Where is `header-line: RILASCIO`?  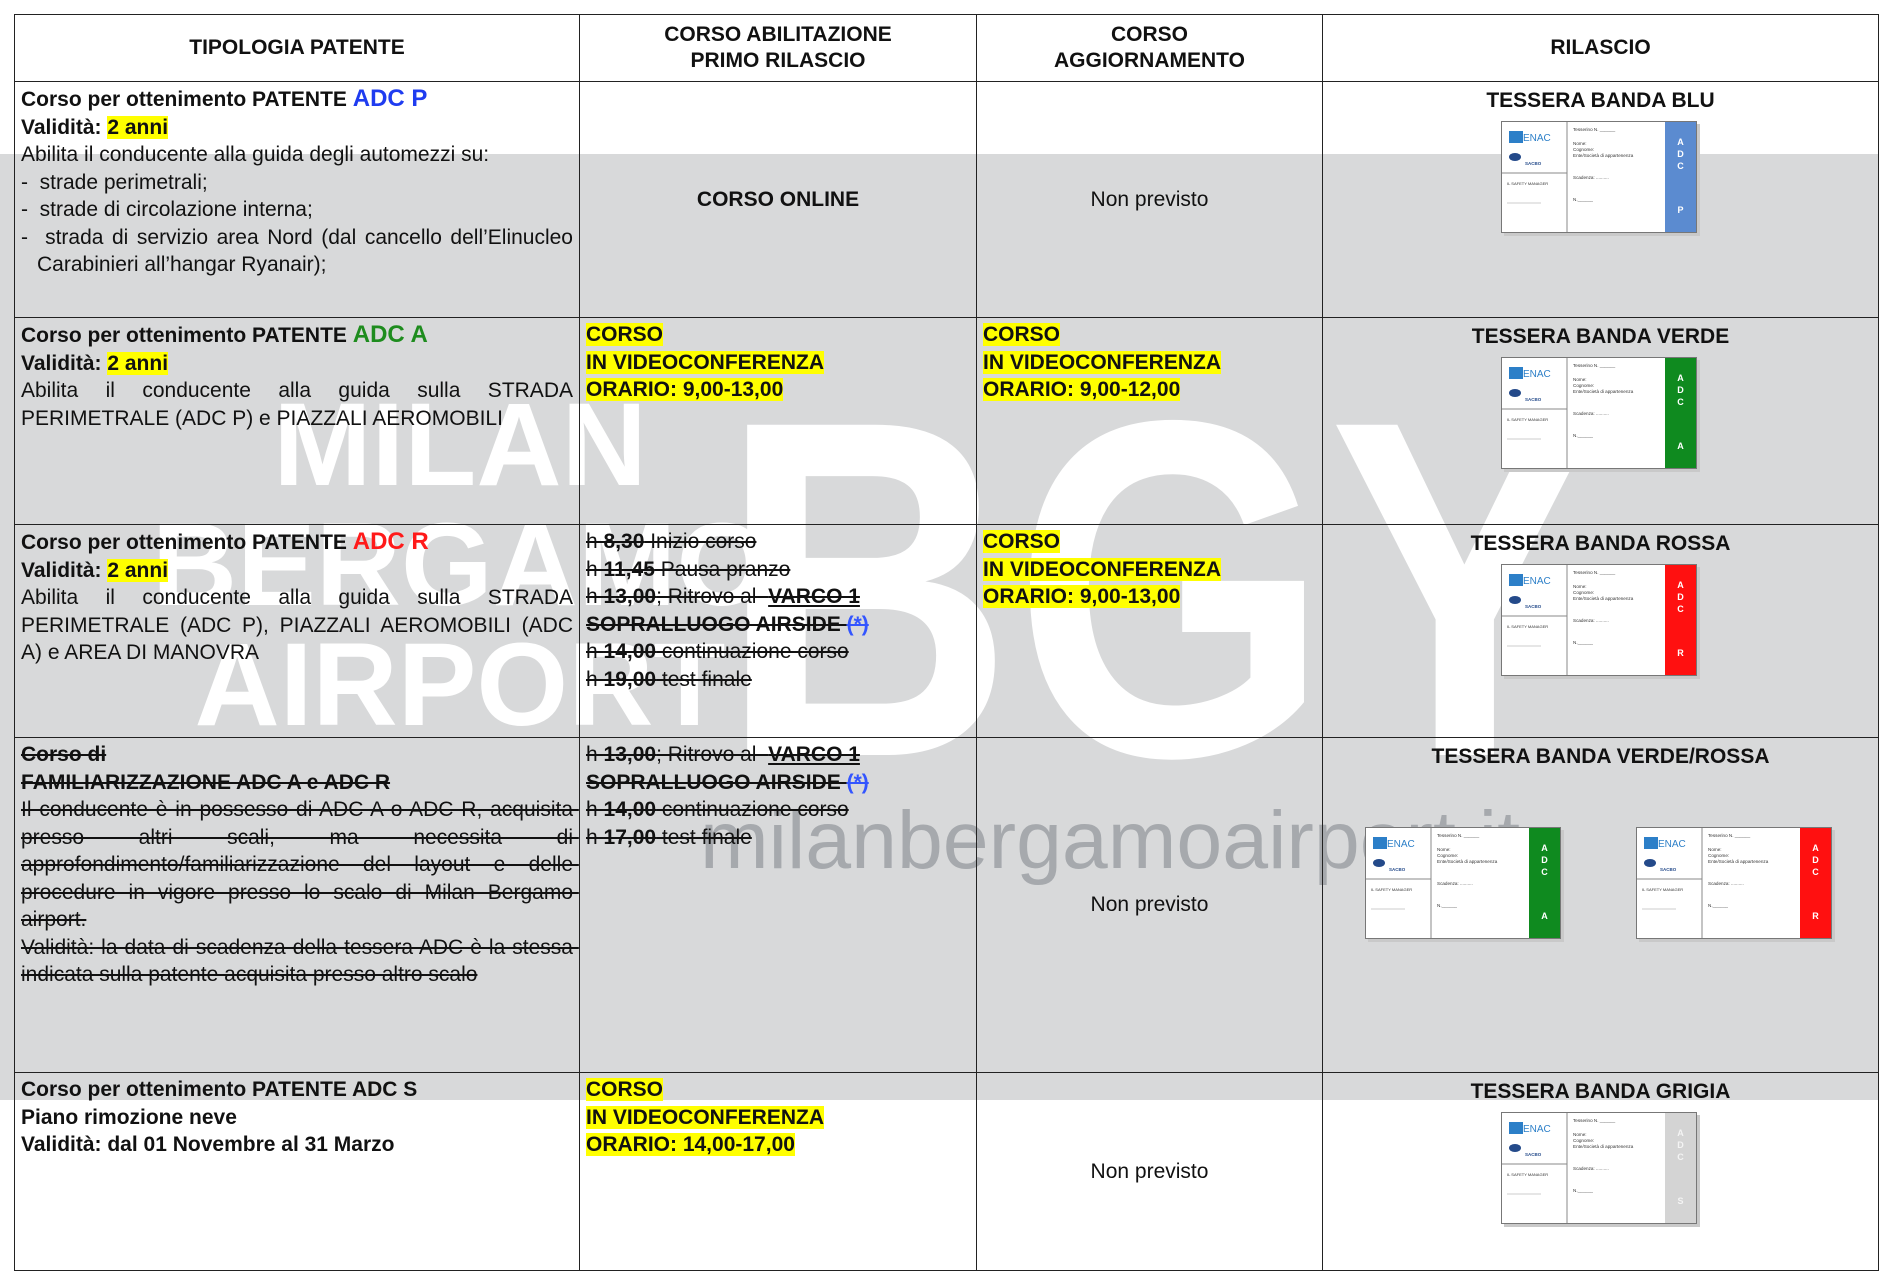 header-line: RILASCIO is located at coordinates (1600, 47).